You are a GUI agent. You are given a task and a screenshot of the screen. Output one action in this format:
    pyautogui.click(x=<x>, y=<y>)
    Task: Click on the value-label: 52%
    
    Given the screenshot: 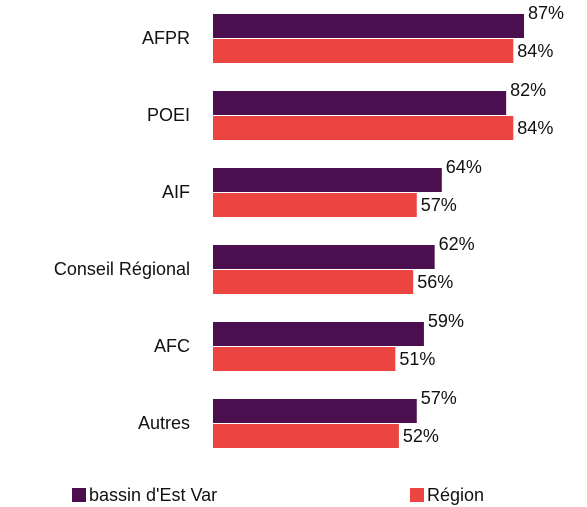 What is the action you would take?
    pyautogui.click(x=421, y=436)
    